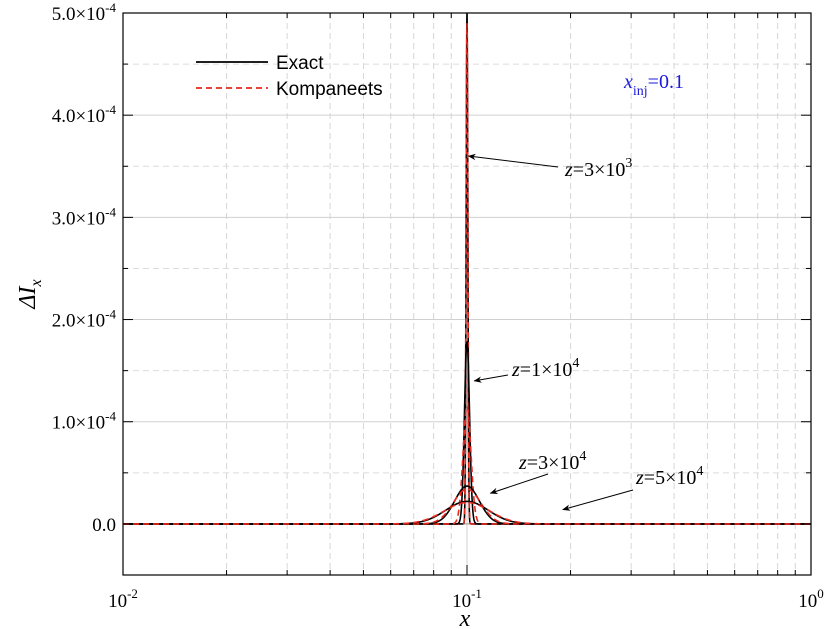  Describe the element at coordinates (300, 63) in the screenshot. I see `legend-label: Exact` at that location.